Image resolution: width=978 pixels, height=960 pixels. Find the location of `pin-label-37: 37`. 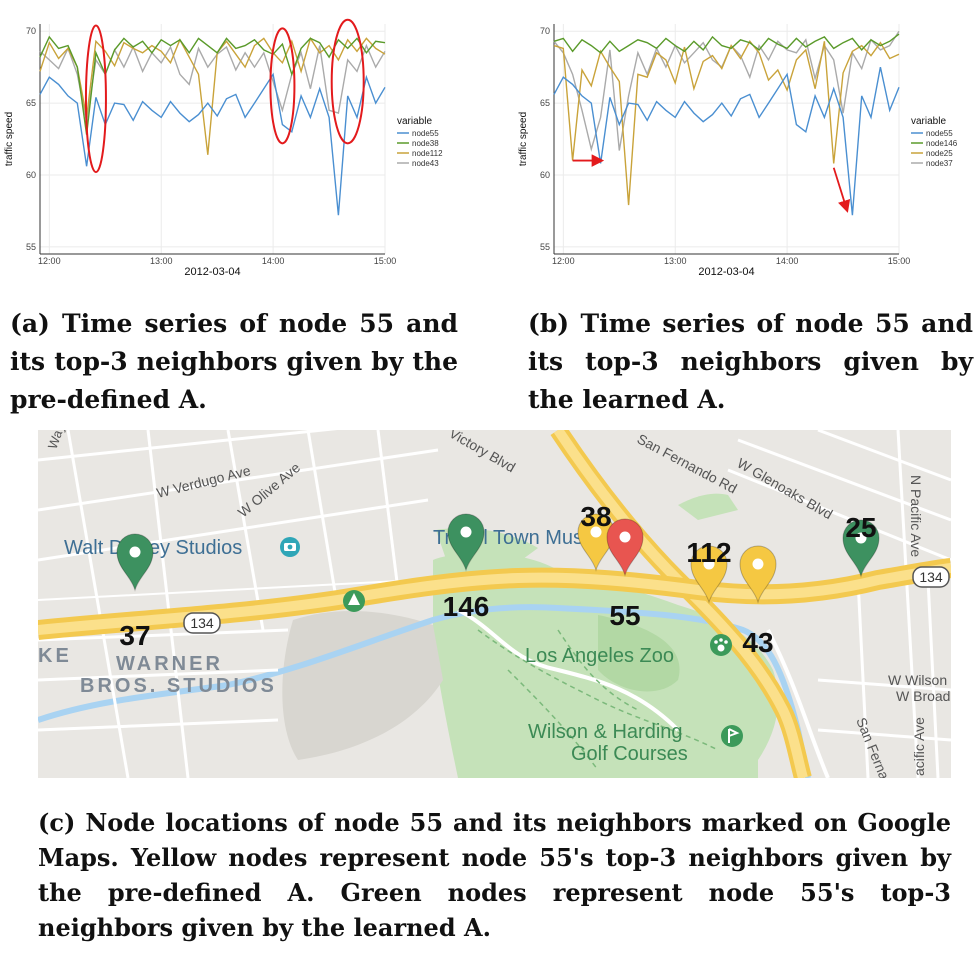

pin-label-37: 37 is located at coordinates (134, 635).